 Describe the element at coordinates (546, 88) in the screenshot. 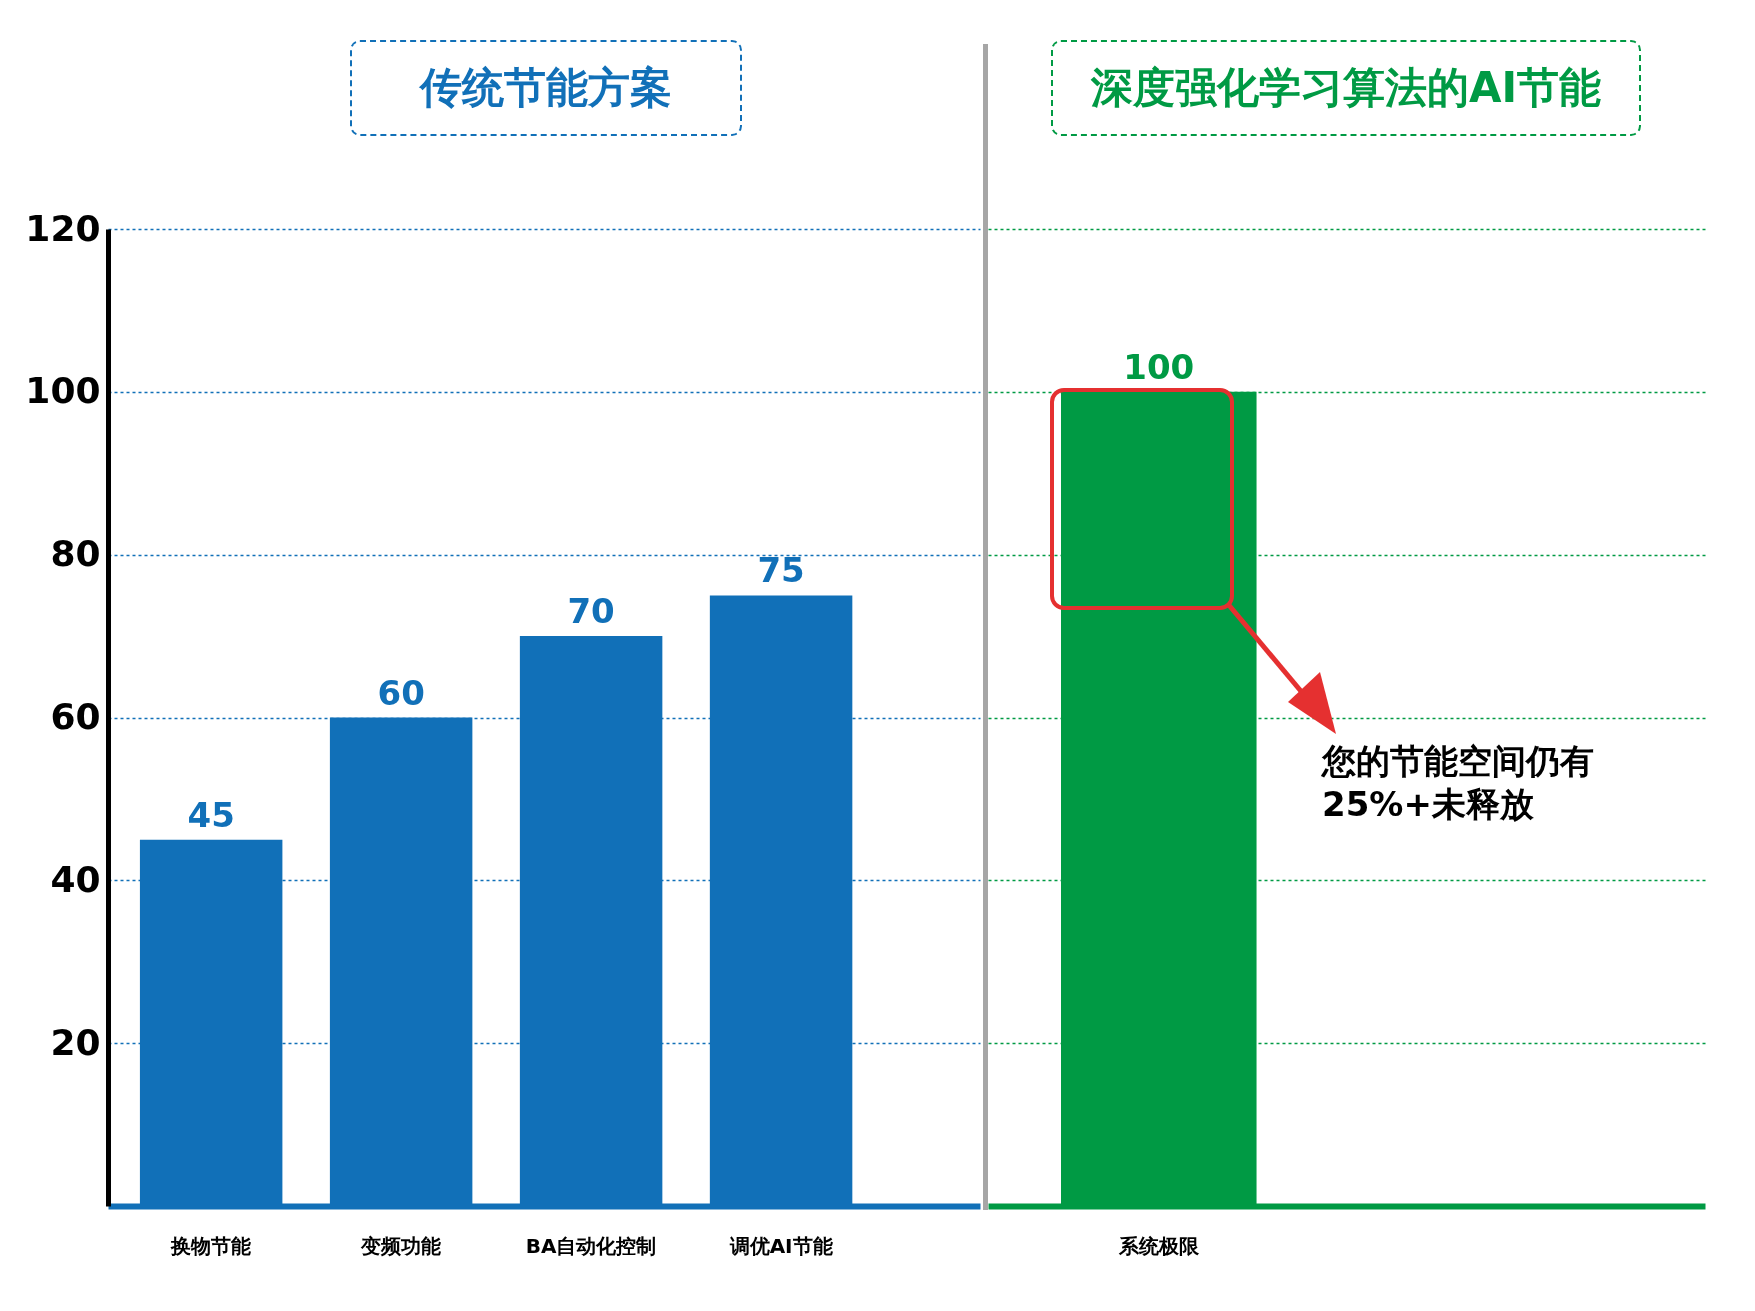

I see `chart-title: 传统节能方案` at that location.